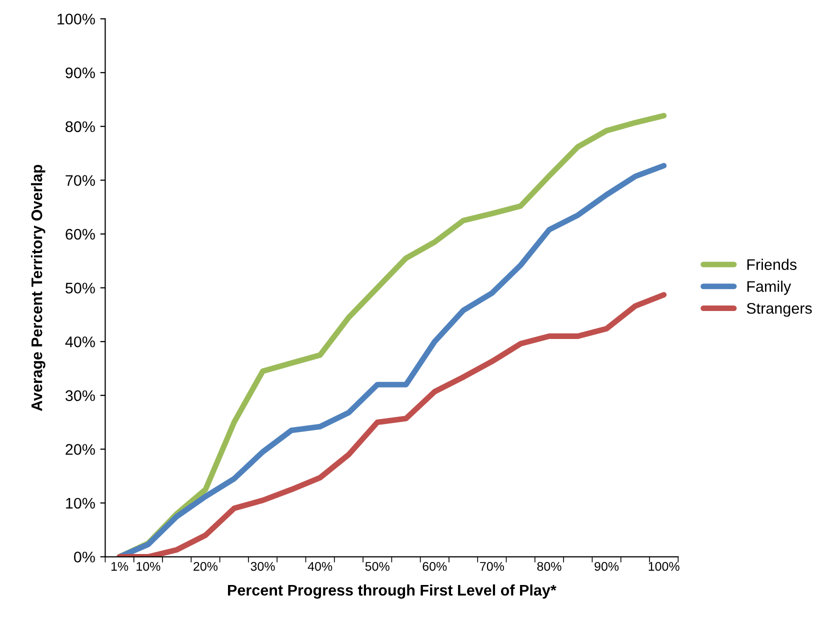 This screenshot has height=627, width=822. Describe the element at coordinates (392, 591) in the screenshot. I see `x-axis-title: Percent Progress through First Level of Play*` at that location.